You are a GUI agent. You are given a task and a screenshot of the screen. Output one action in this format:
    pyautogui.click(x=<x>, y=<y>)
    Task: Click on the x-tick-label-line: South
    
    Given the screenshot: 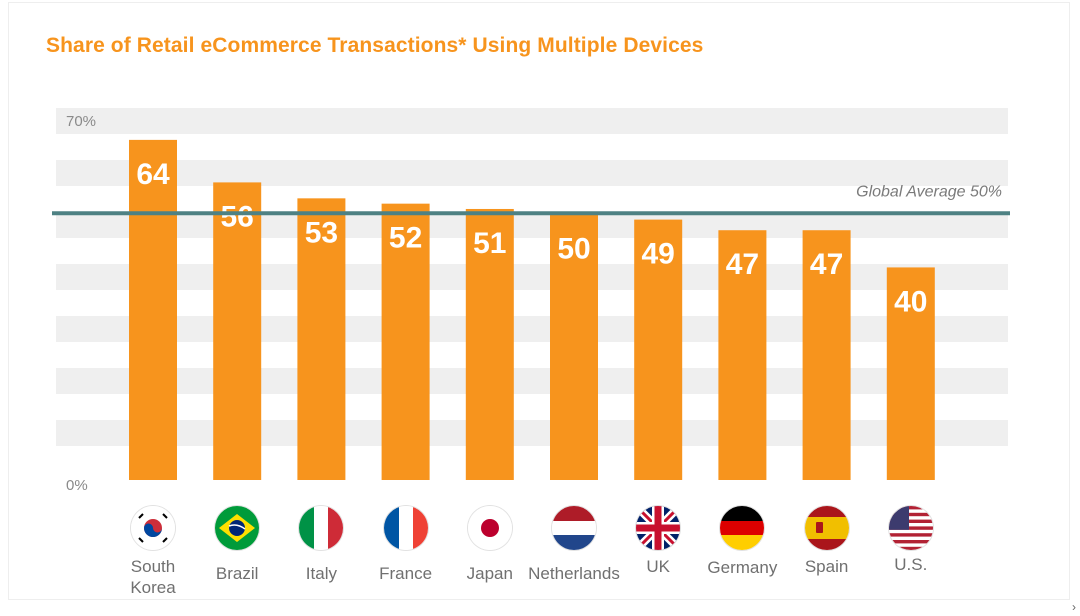 What is the action you would take?
    pyautogui.click(x=153, y=566)
    